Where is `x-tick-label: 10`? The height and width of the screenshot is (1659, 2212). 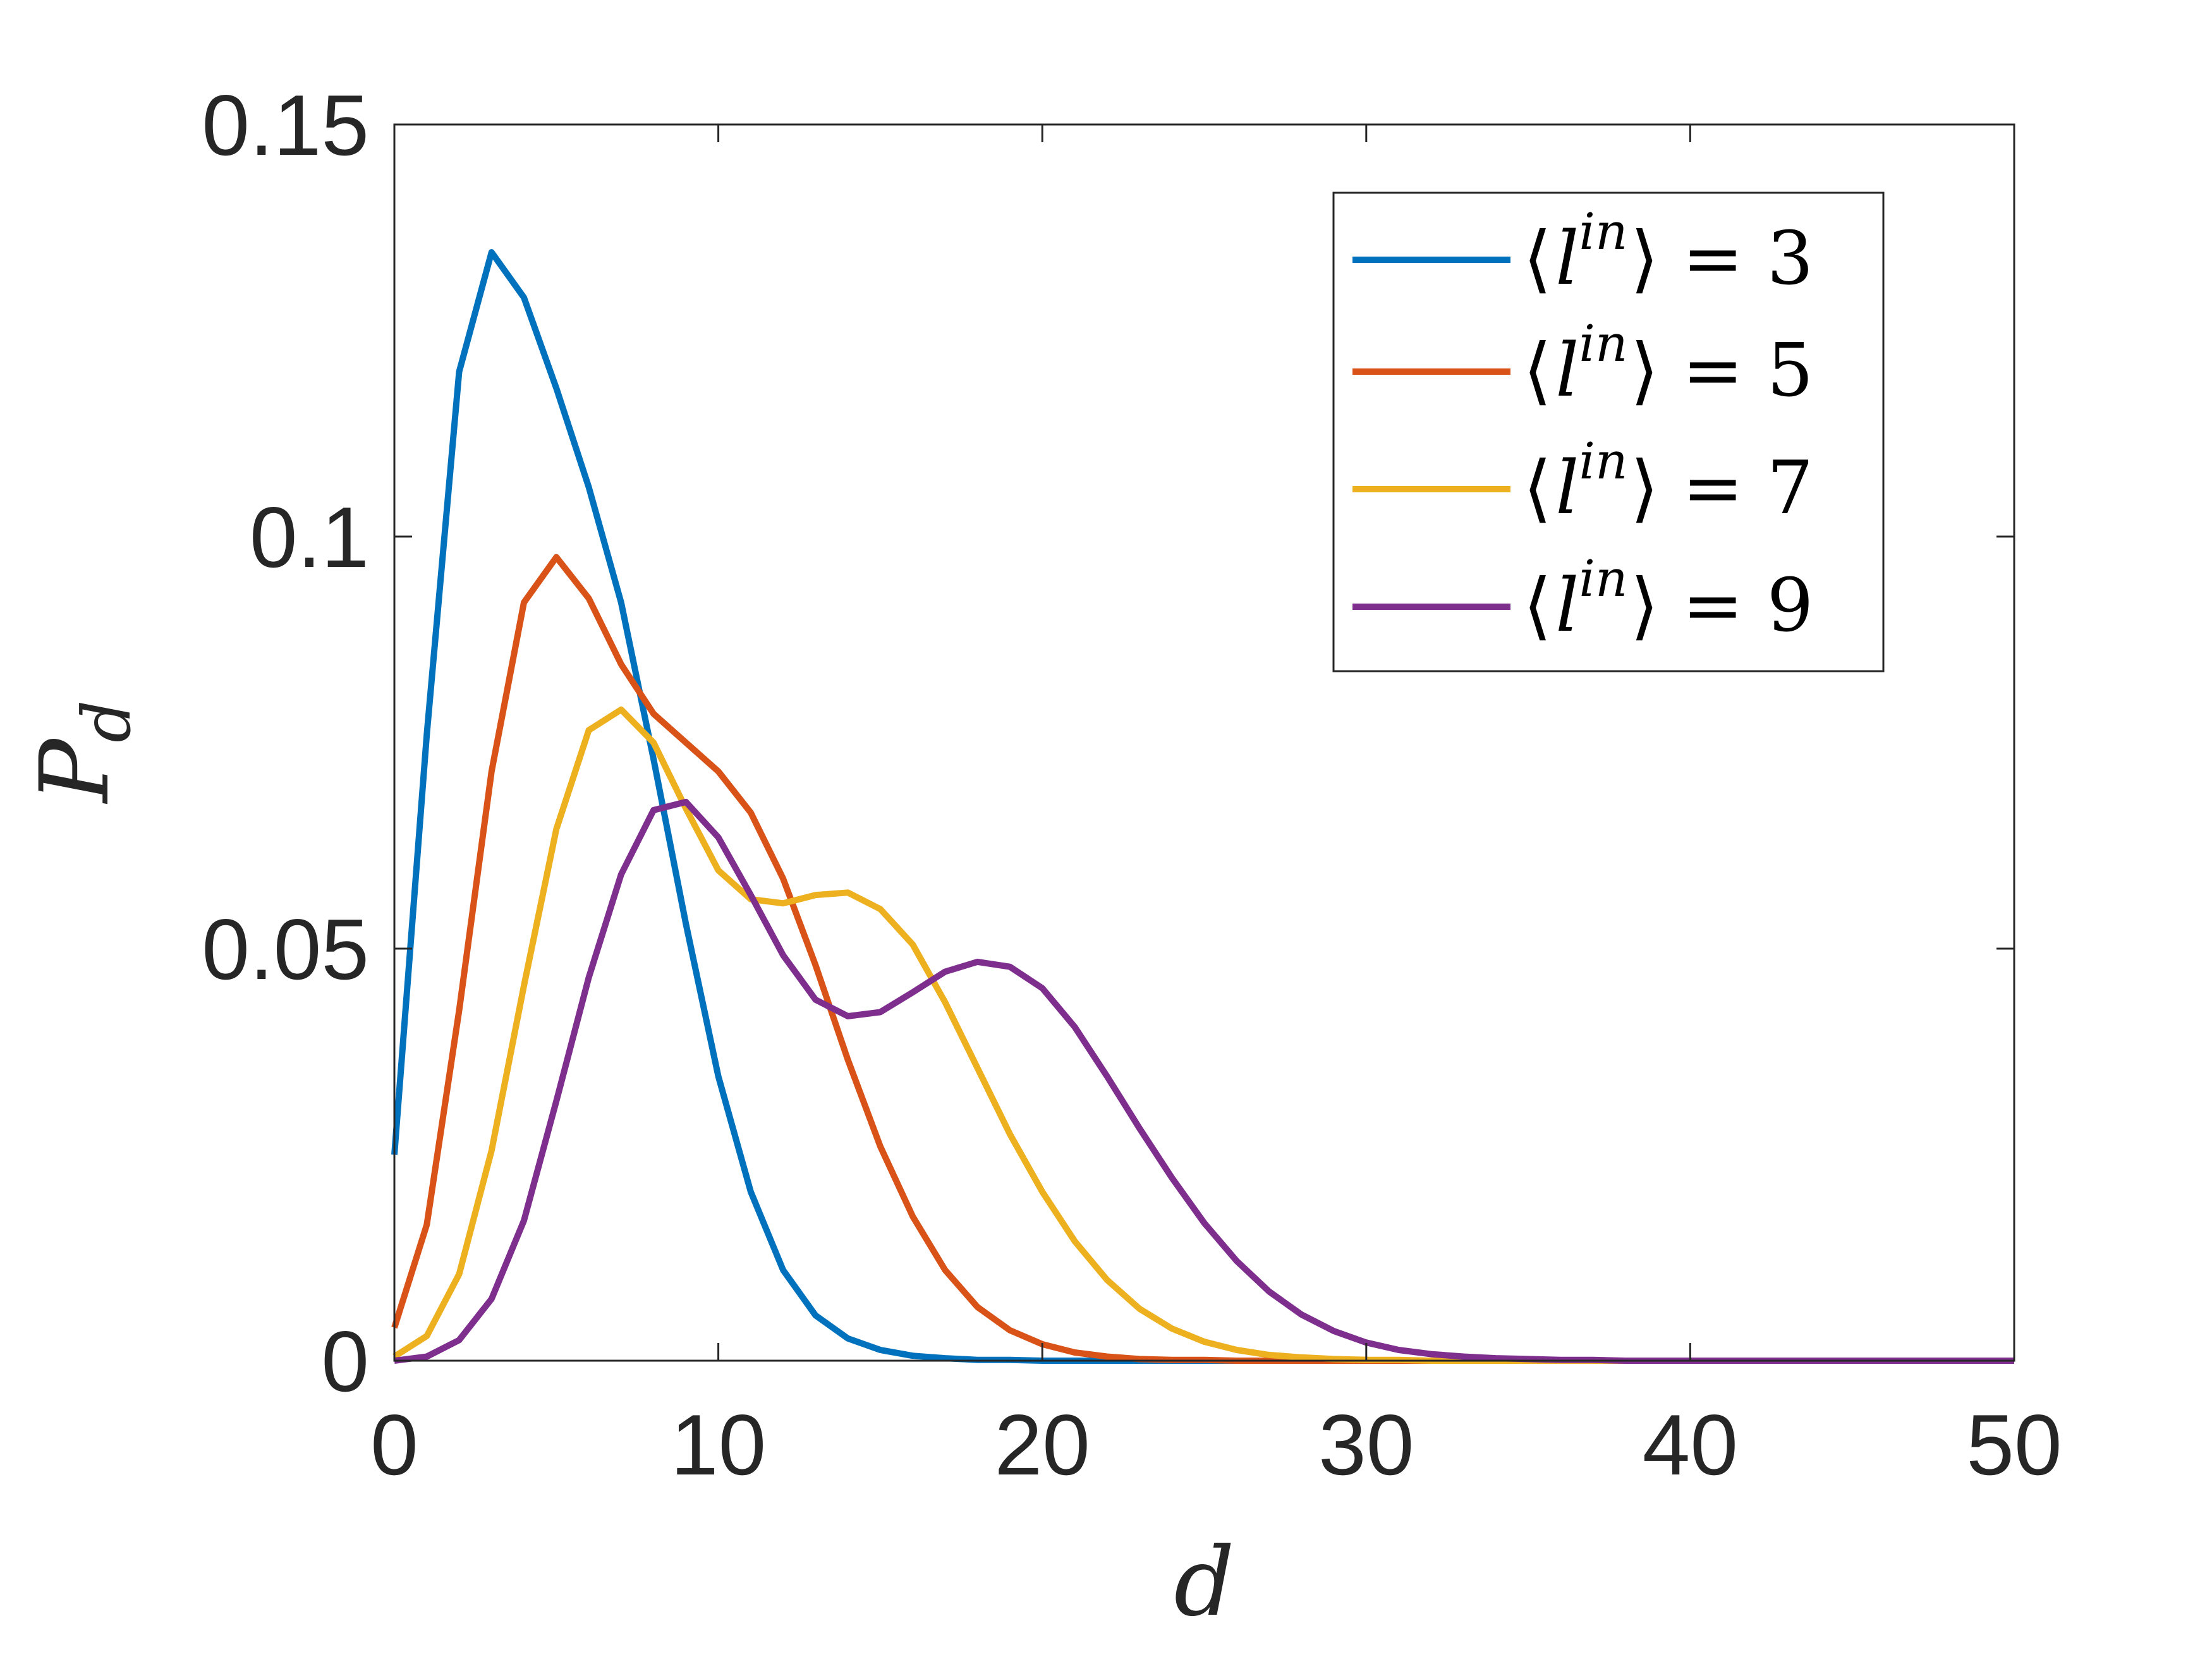 x-tick-label: 10 is located at coordinates (718, 1445).